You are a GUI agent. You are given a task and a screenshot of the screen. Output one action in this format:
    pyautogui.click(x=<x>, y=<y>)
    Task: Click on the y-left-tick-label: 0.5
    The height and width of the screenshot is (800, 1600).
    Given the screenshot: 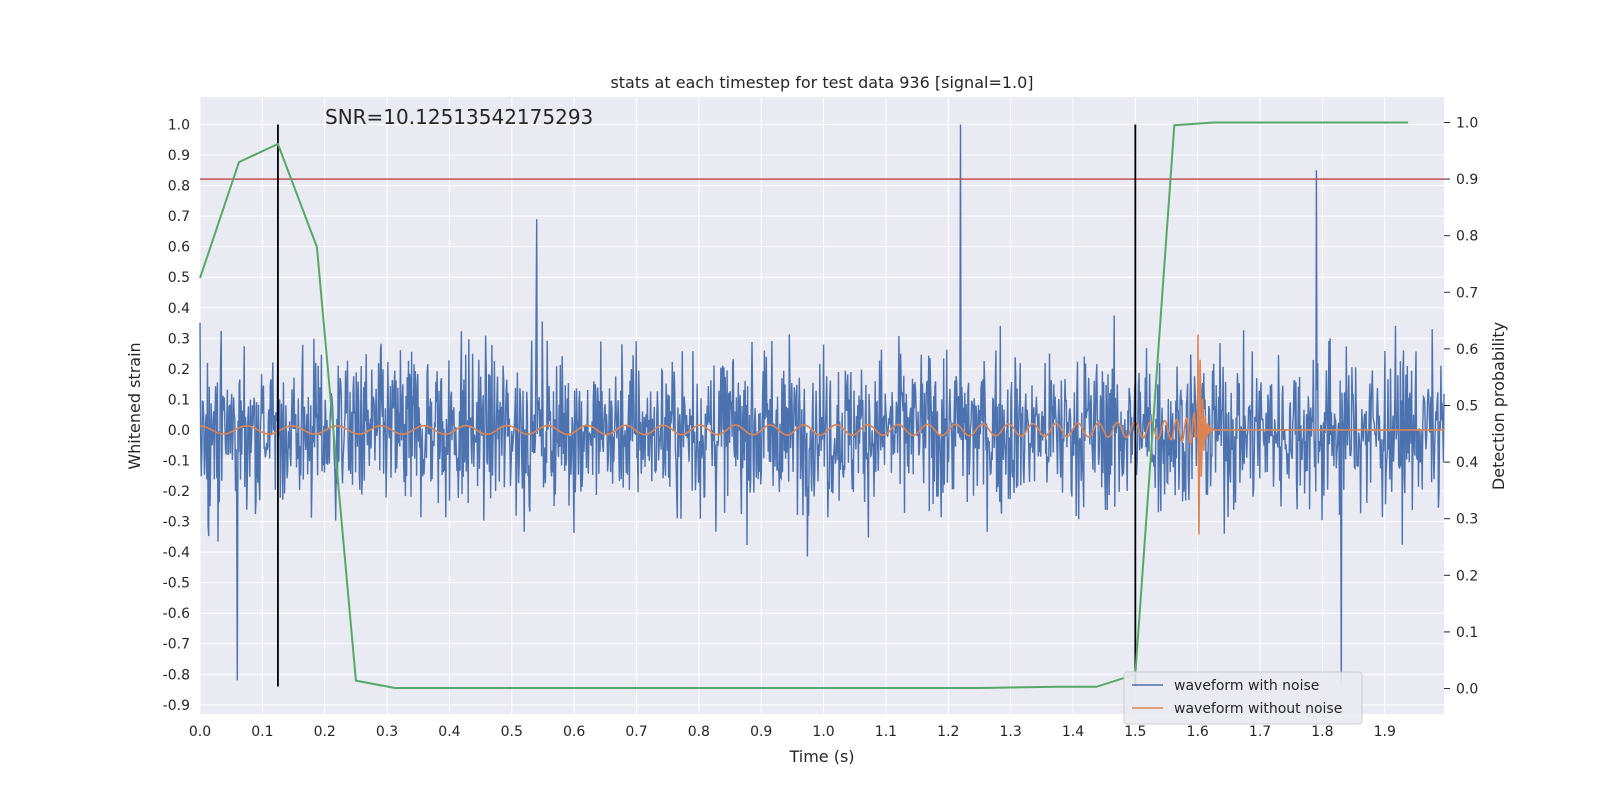 What is the action you would take?
    pyautogui.click(x=179, y=278)
    